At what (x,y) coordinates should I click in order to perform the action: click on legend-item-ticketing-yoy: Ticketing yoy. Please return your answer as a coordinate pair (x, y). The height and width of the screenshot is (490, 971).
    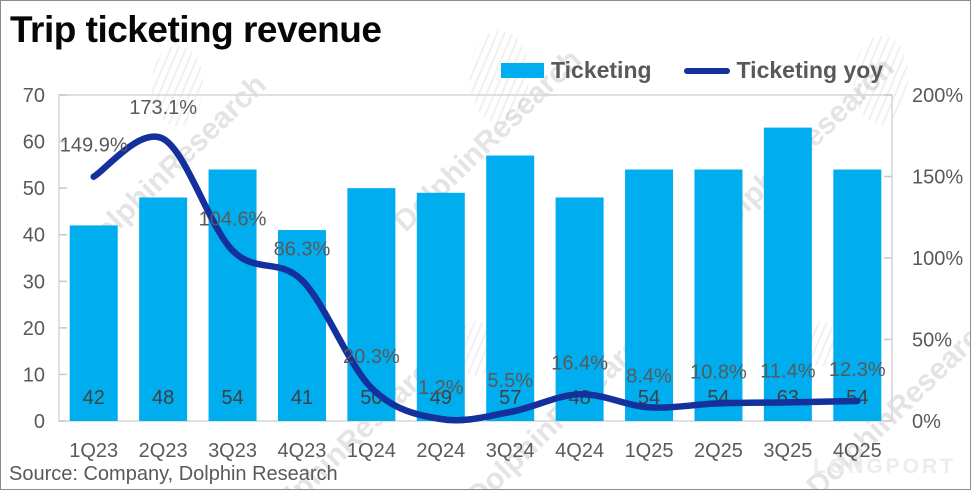
    Looking at the image, I should click on (783, 70).